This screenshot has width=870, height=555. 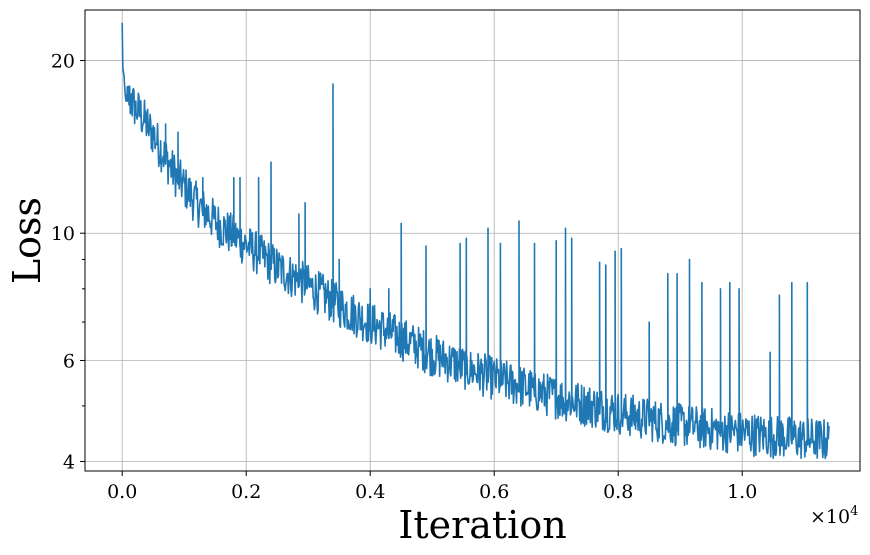 What do you see at coordinates (618, 492) in the screenshot?
I see `x-tick-label: 0.8` at bounding box center [618, 492].